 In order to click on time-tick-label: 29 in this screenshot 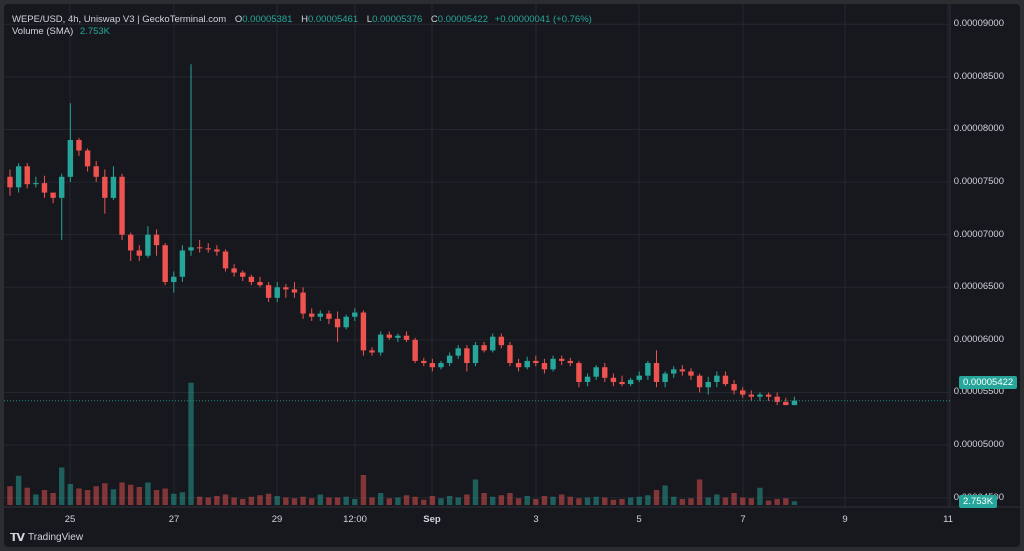, I will do `click(277, 519)`.